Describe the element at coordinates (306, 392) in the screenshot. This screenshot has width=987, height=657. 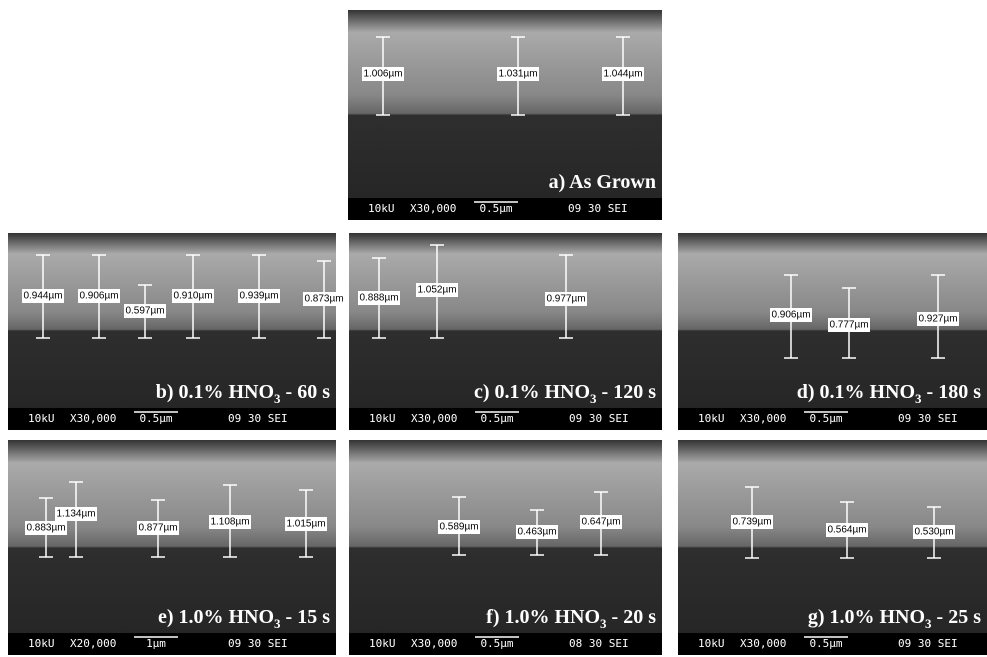
I see `label-suffix: - 60 s` at that location.